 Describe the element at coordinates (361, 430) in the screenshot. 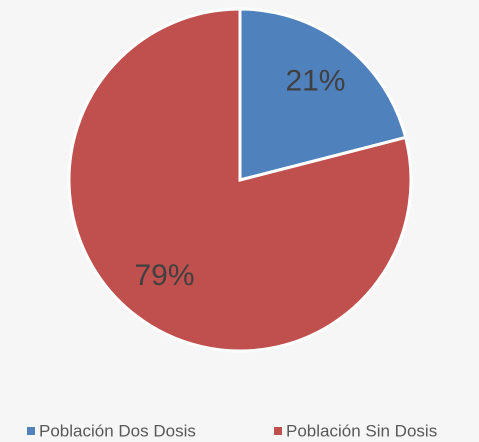

I see `legend-label: Población Sin Dosis` at that location.